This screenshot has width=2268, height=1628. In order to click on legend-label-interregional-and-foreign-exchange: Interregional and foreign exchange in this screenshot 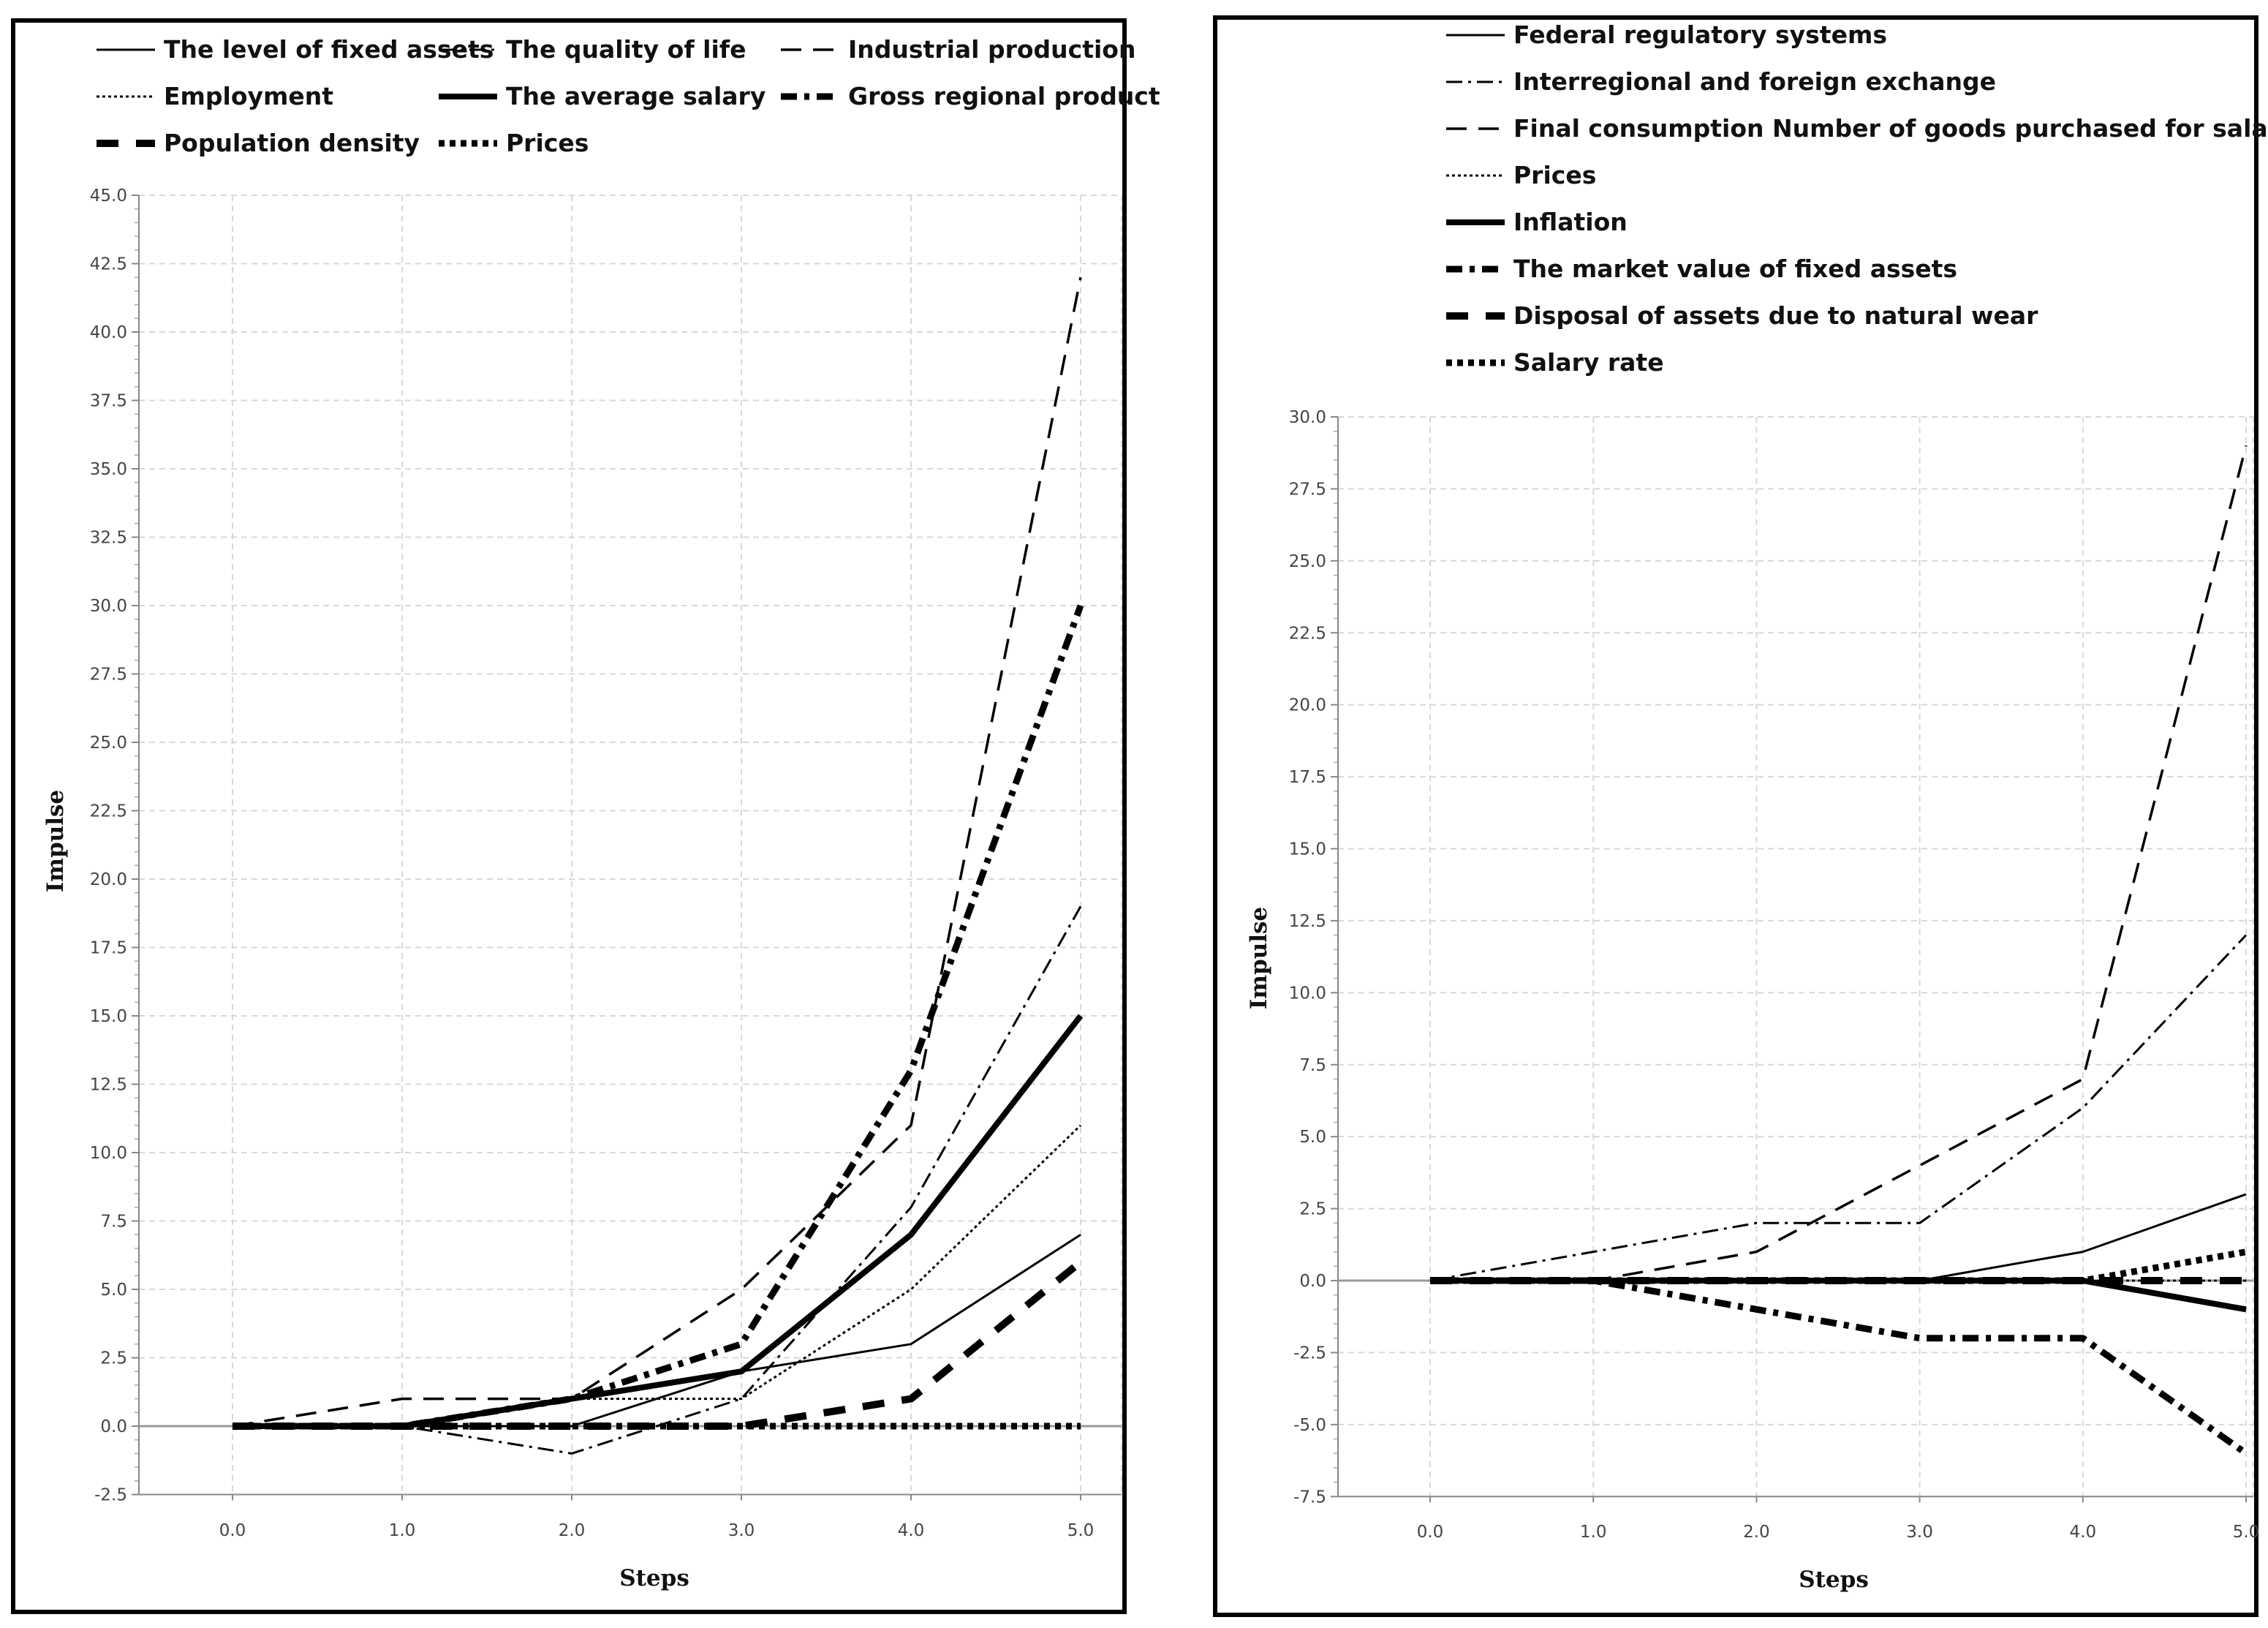, I will do `click(1754, 81)`.